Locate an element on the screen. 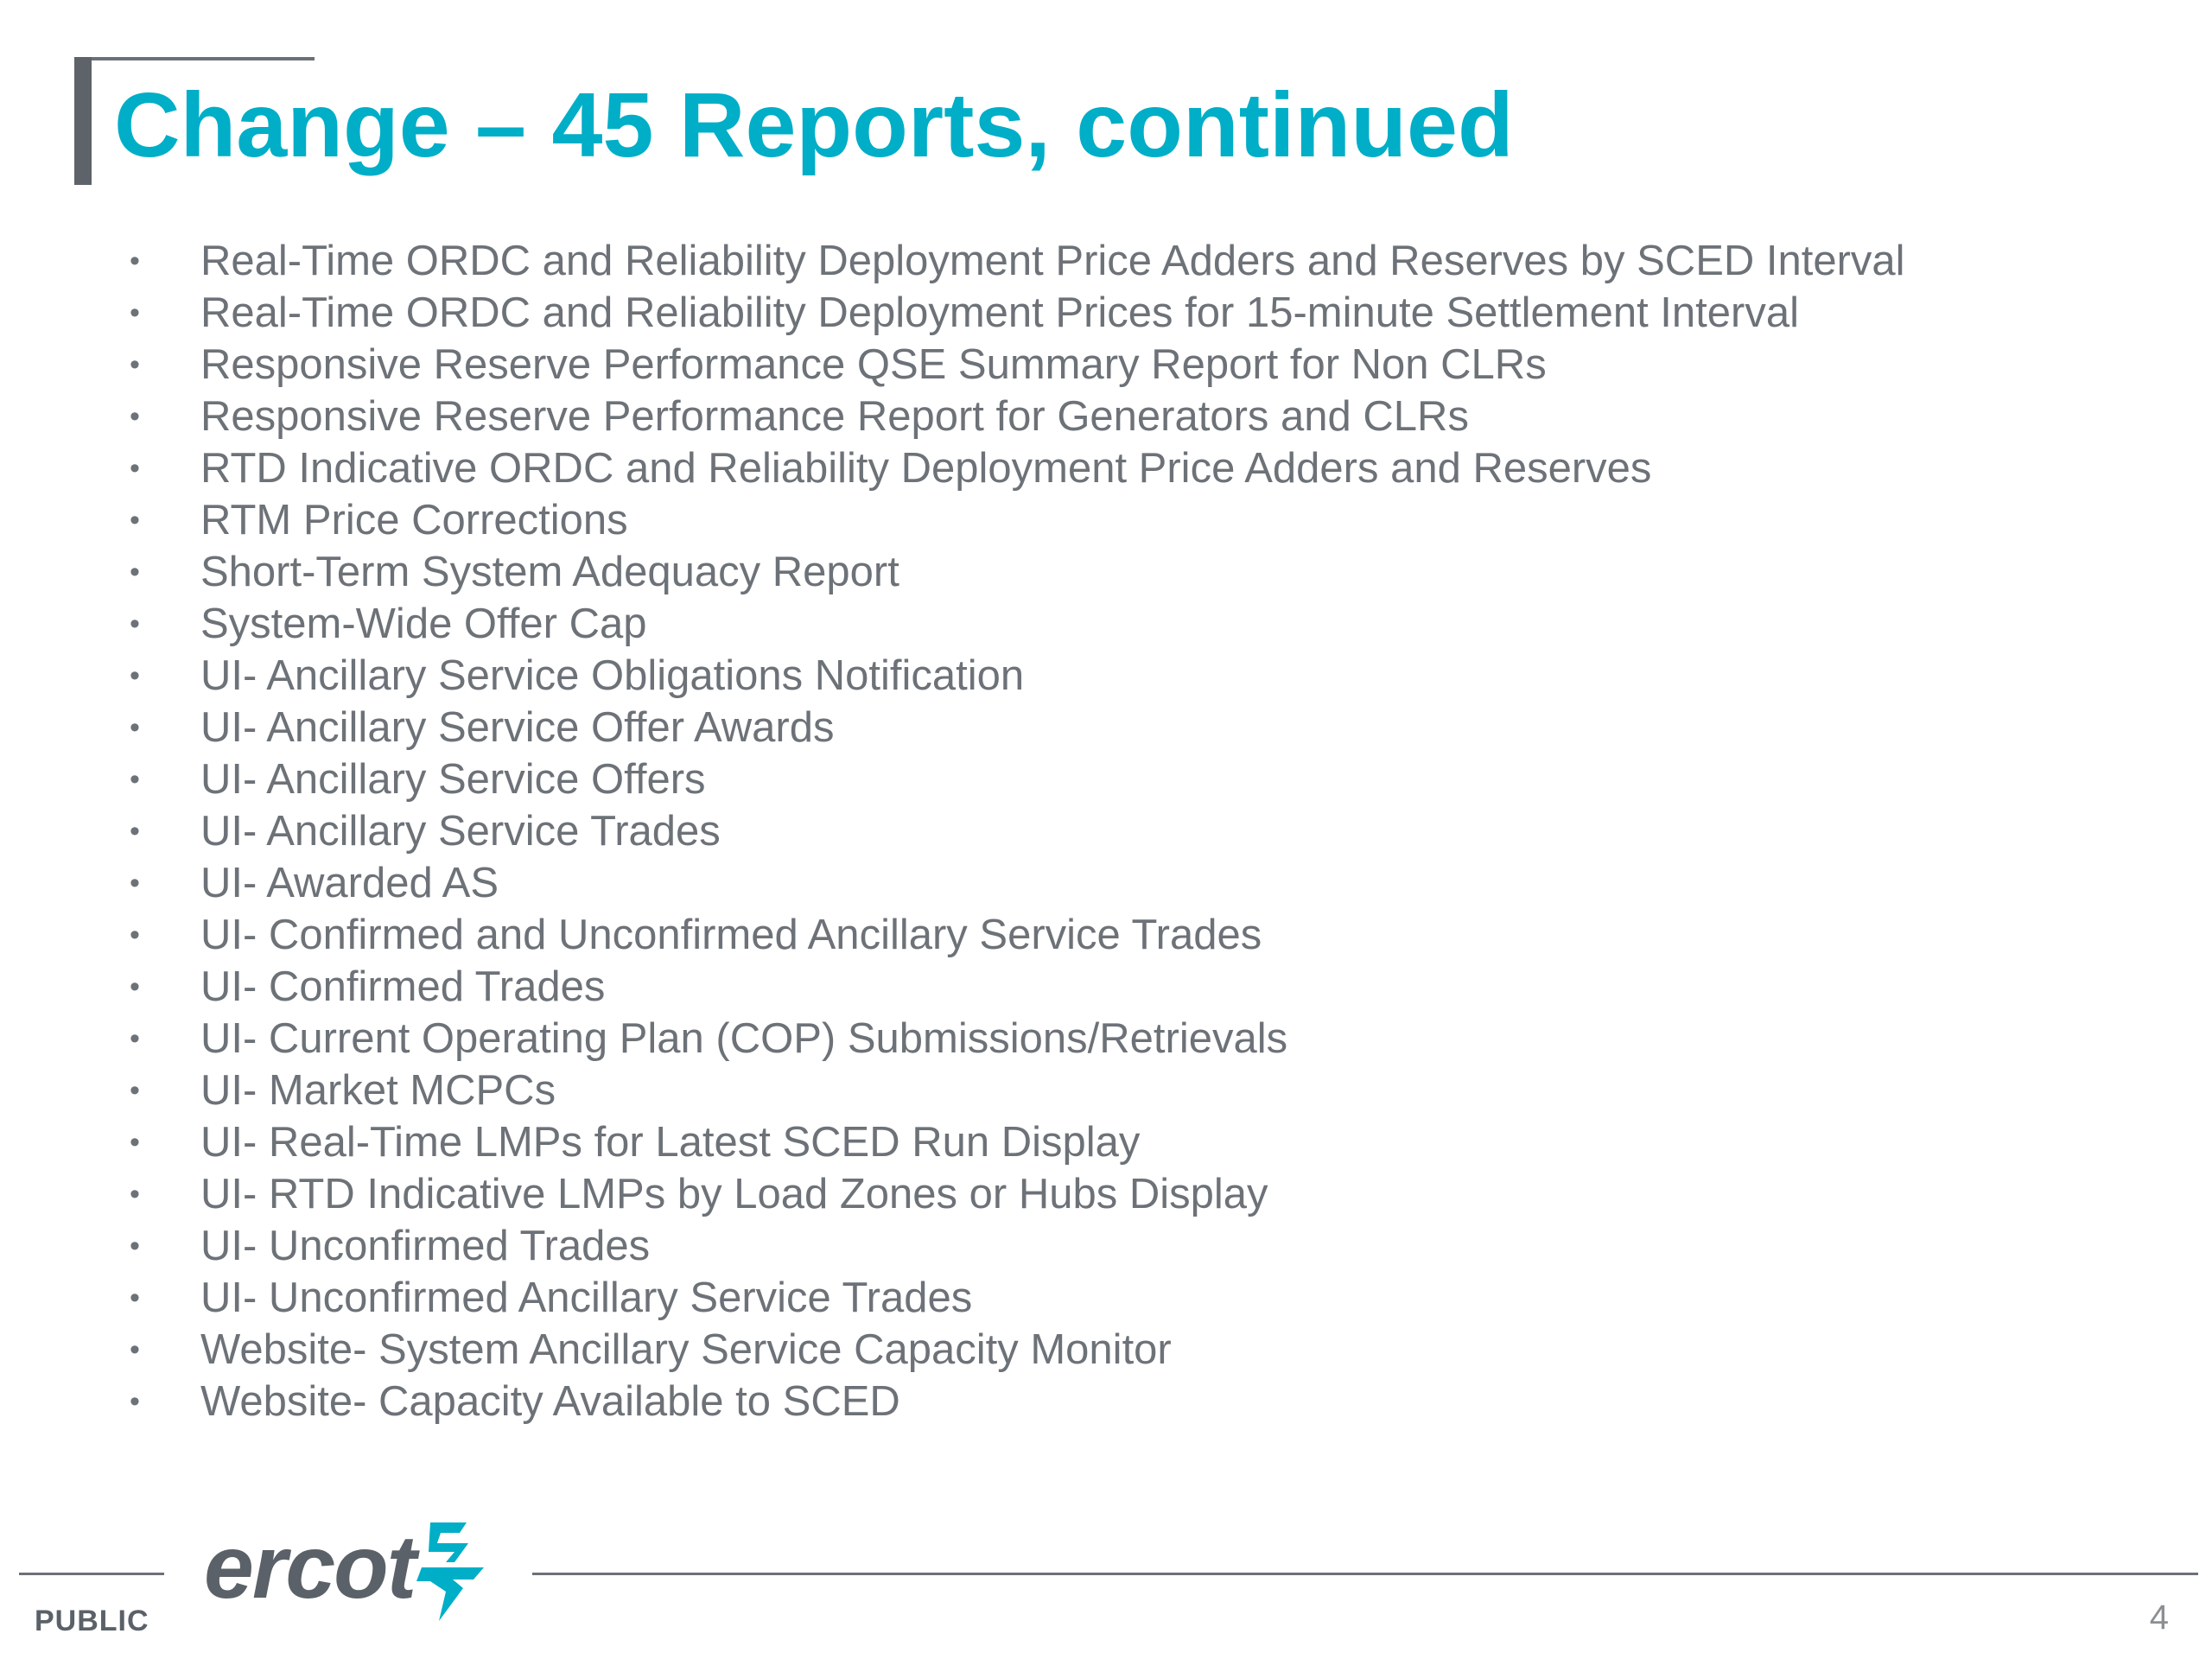 The width and height of the screenshot is (2212, 1659). report-list-item: • System-Wide Offer Cap is located at coordinates (1013, 624).